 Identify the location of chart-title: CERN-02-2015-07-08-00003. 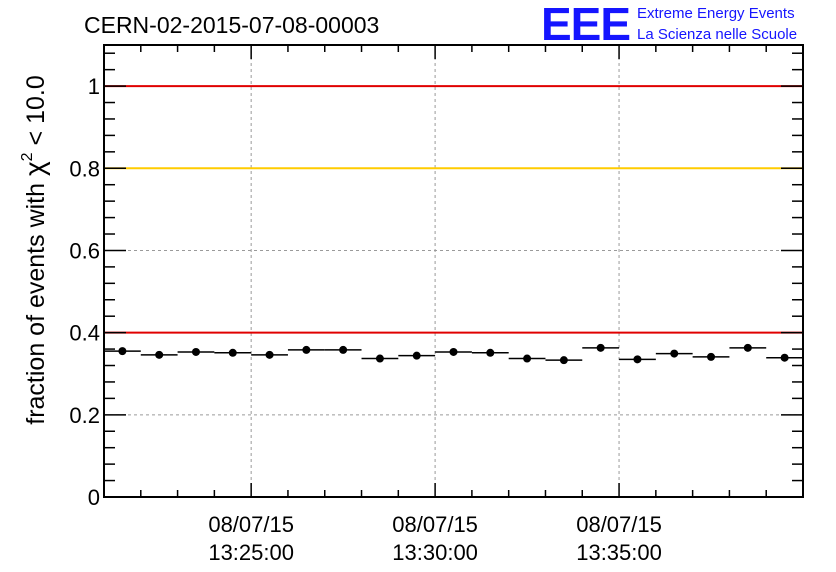
(231, 25).